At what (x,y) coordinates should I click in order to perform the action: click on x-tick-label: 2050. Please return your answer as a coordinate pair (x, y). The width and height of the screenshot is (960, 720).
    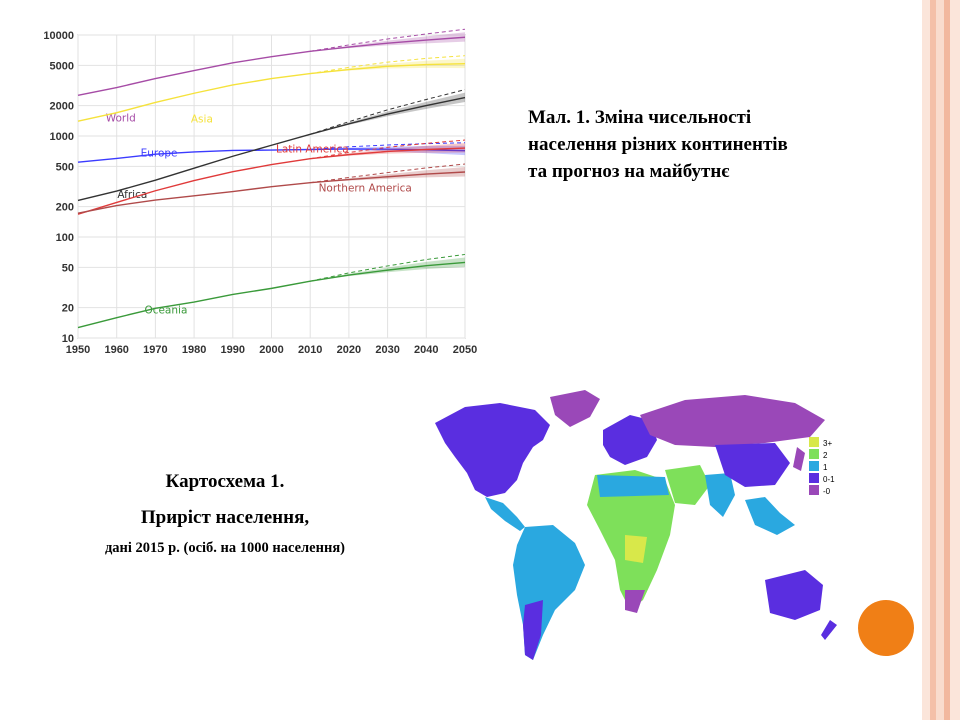
    Looking at the image, I should click on (465, 350).